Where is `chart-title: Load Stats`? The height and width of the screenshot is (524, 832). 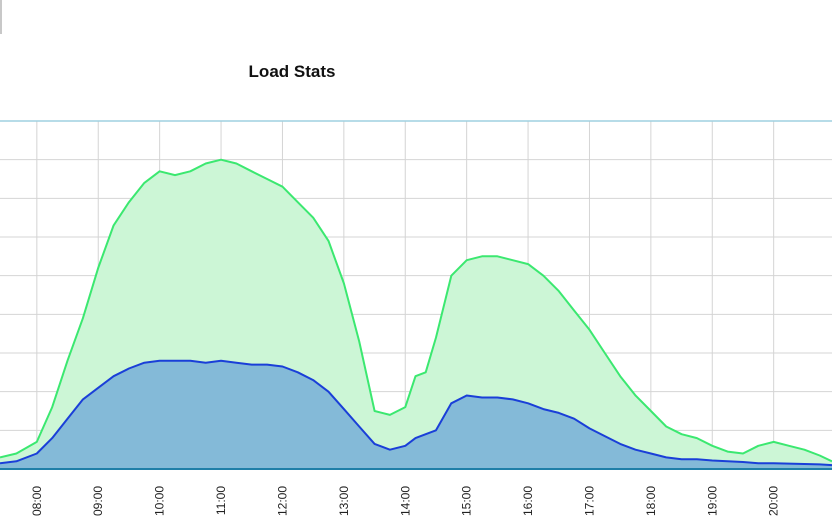
chart-title: Load Stats is located at coordinates (292, 71).